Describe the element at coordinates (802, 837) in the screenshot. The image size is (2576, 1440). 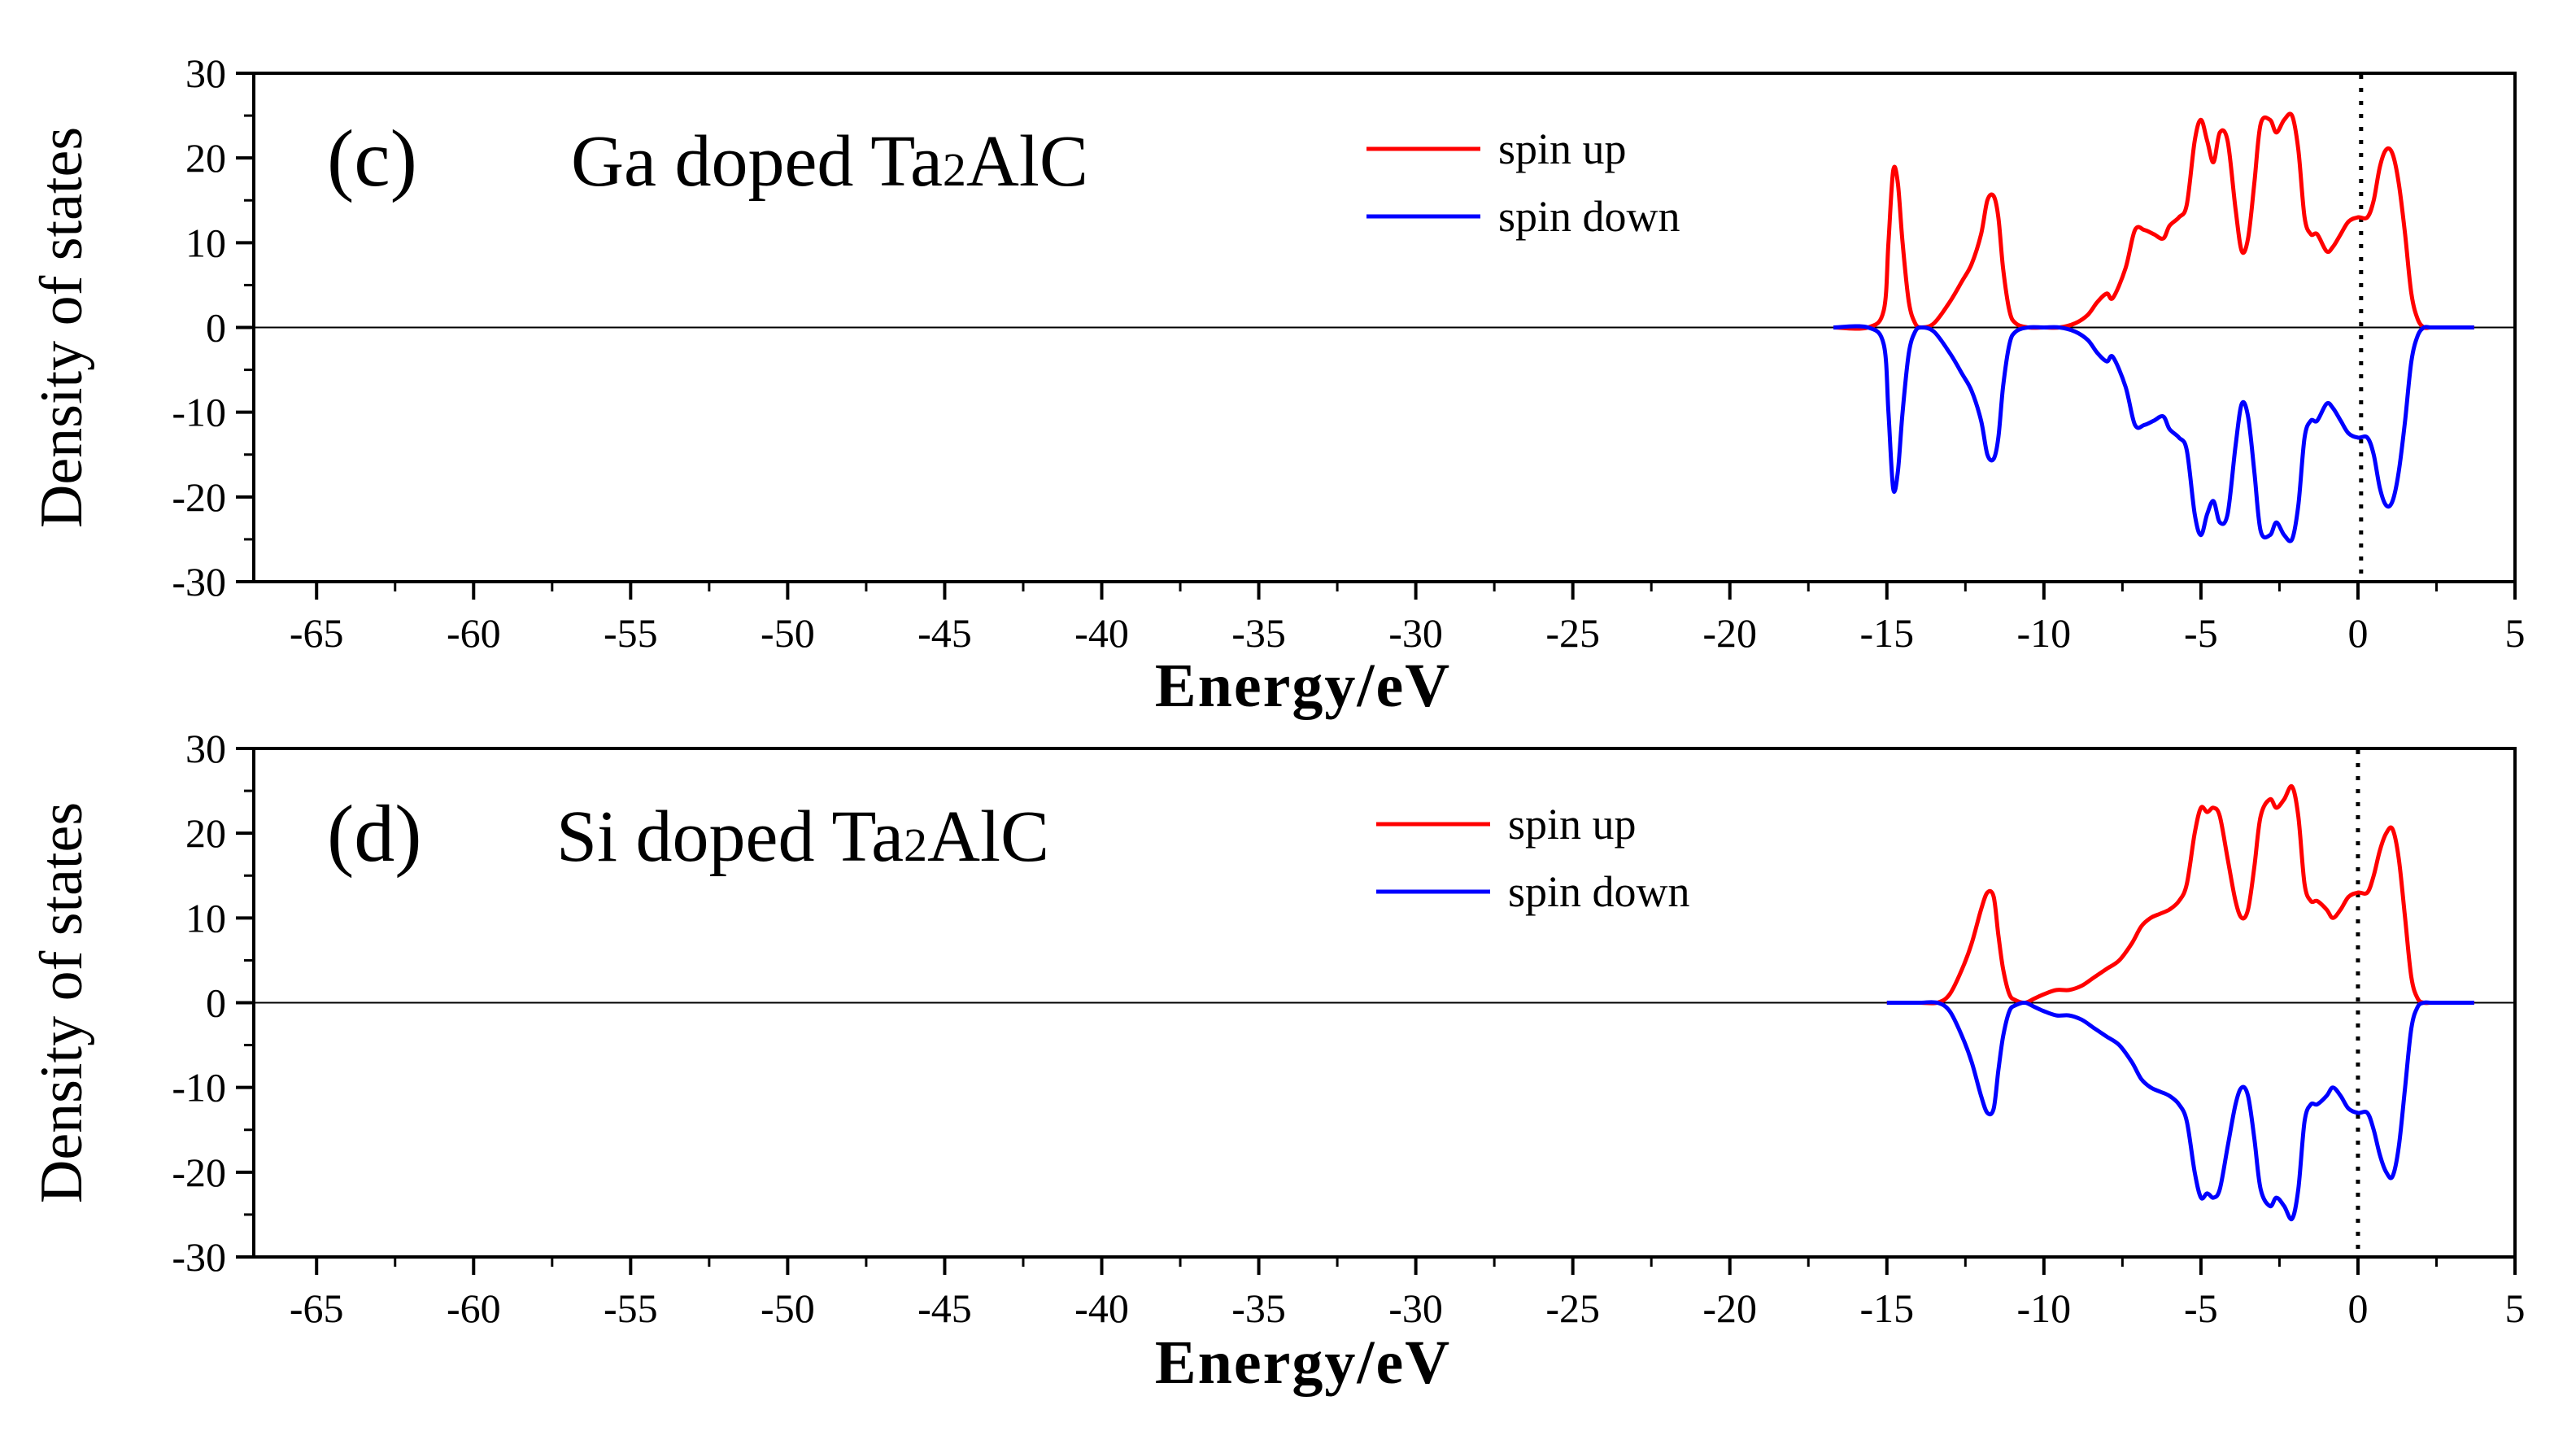
I see `panel-title: Si doped Ta2AlC` at that location.